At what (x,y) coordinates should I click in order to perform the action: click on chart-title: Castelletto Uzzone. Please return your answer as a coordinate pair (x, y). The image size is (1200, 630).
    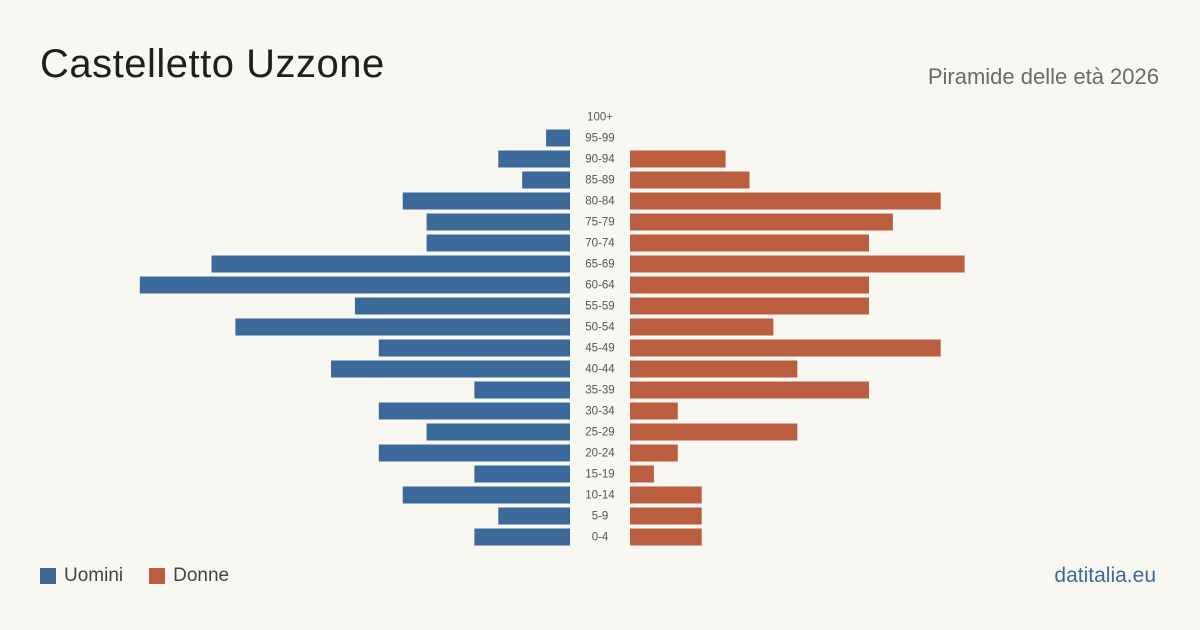
    Looking at the image, I should click on (212, 64).